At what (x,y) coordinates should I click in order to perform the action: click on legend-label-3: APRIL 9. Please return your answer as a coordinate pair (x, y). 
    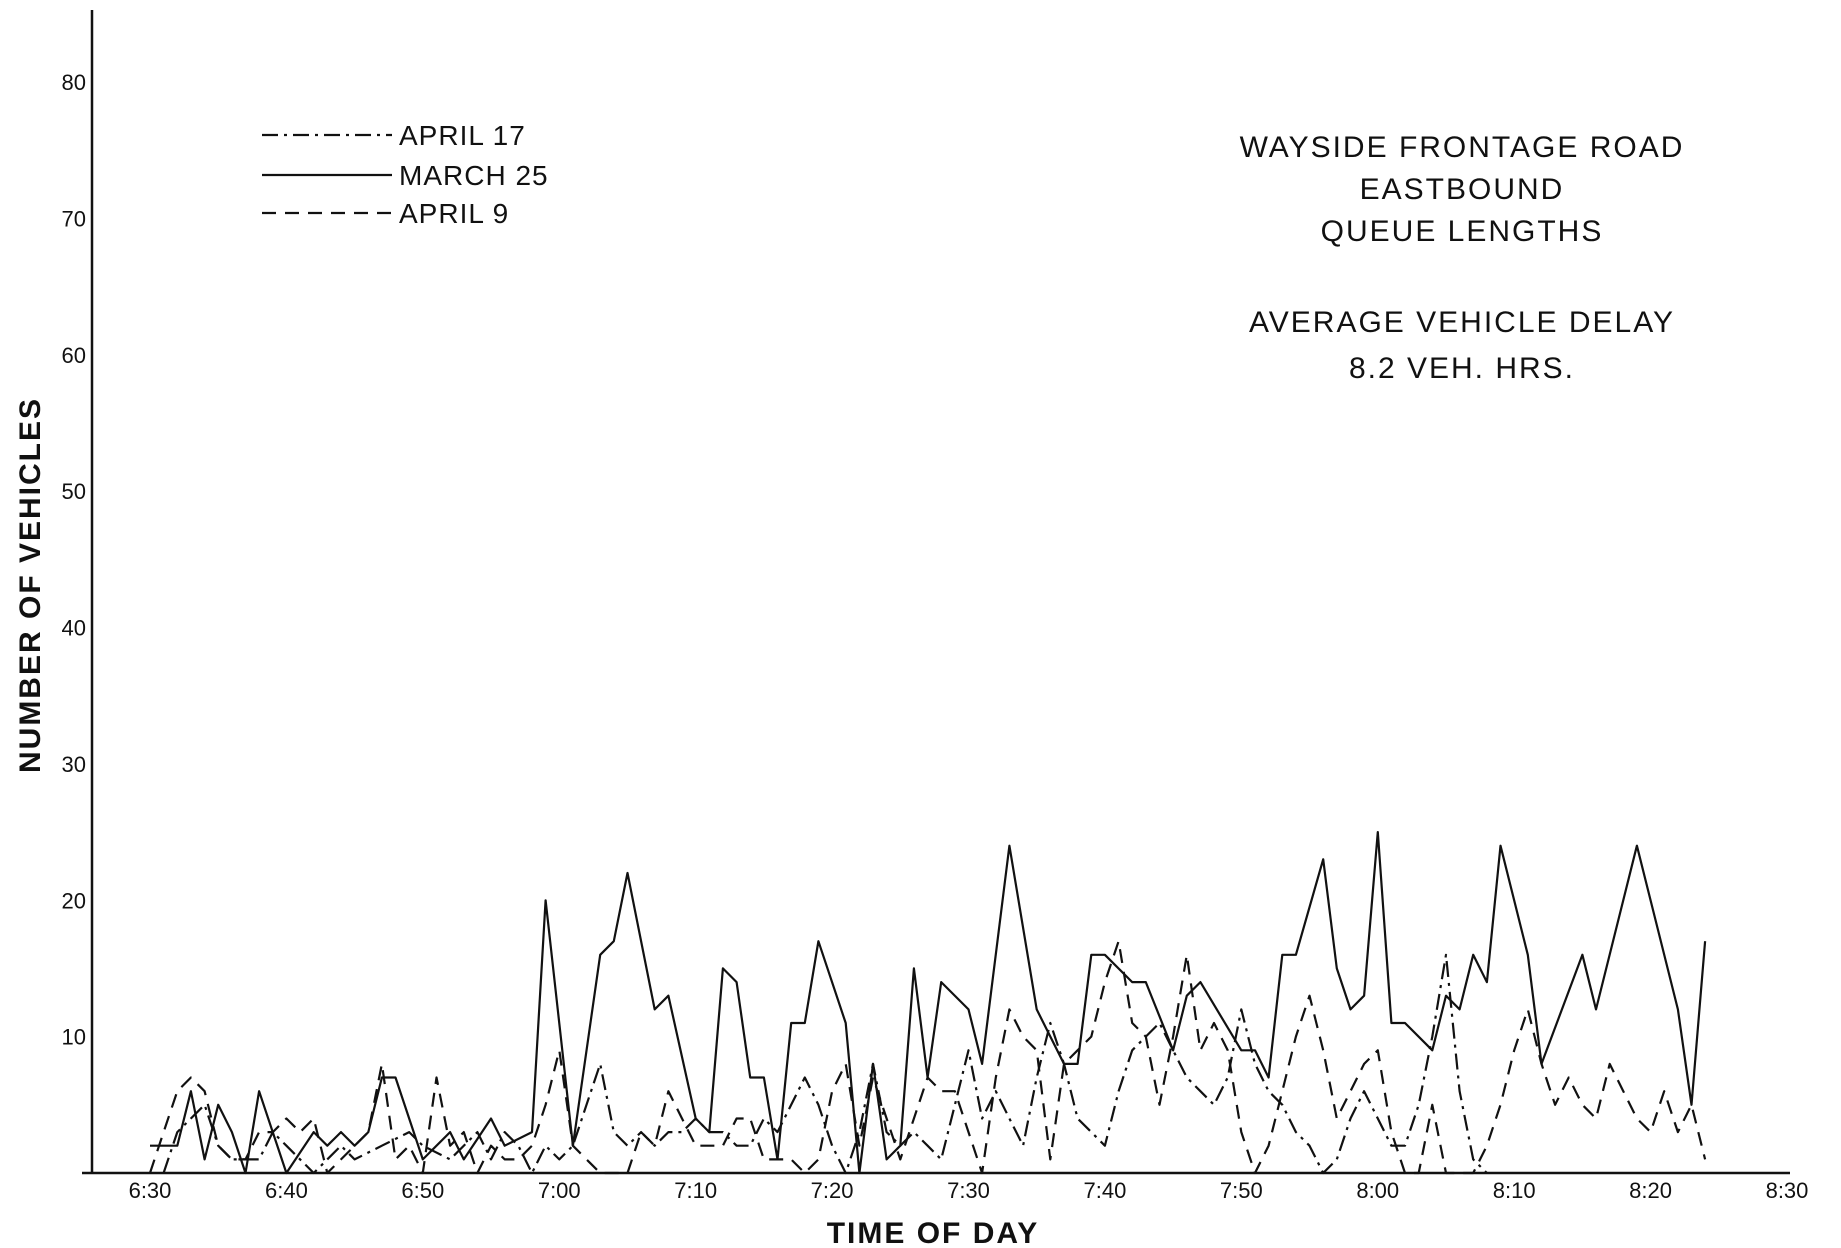
    Looking at the image, I should click on (454, 213).